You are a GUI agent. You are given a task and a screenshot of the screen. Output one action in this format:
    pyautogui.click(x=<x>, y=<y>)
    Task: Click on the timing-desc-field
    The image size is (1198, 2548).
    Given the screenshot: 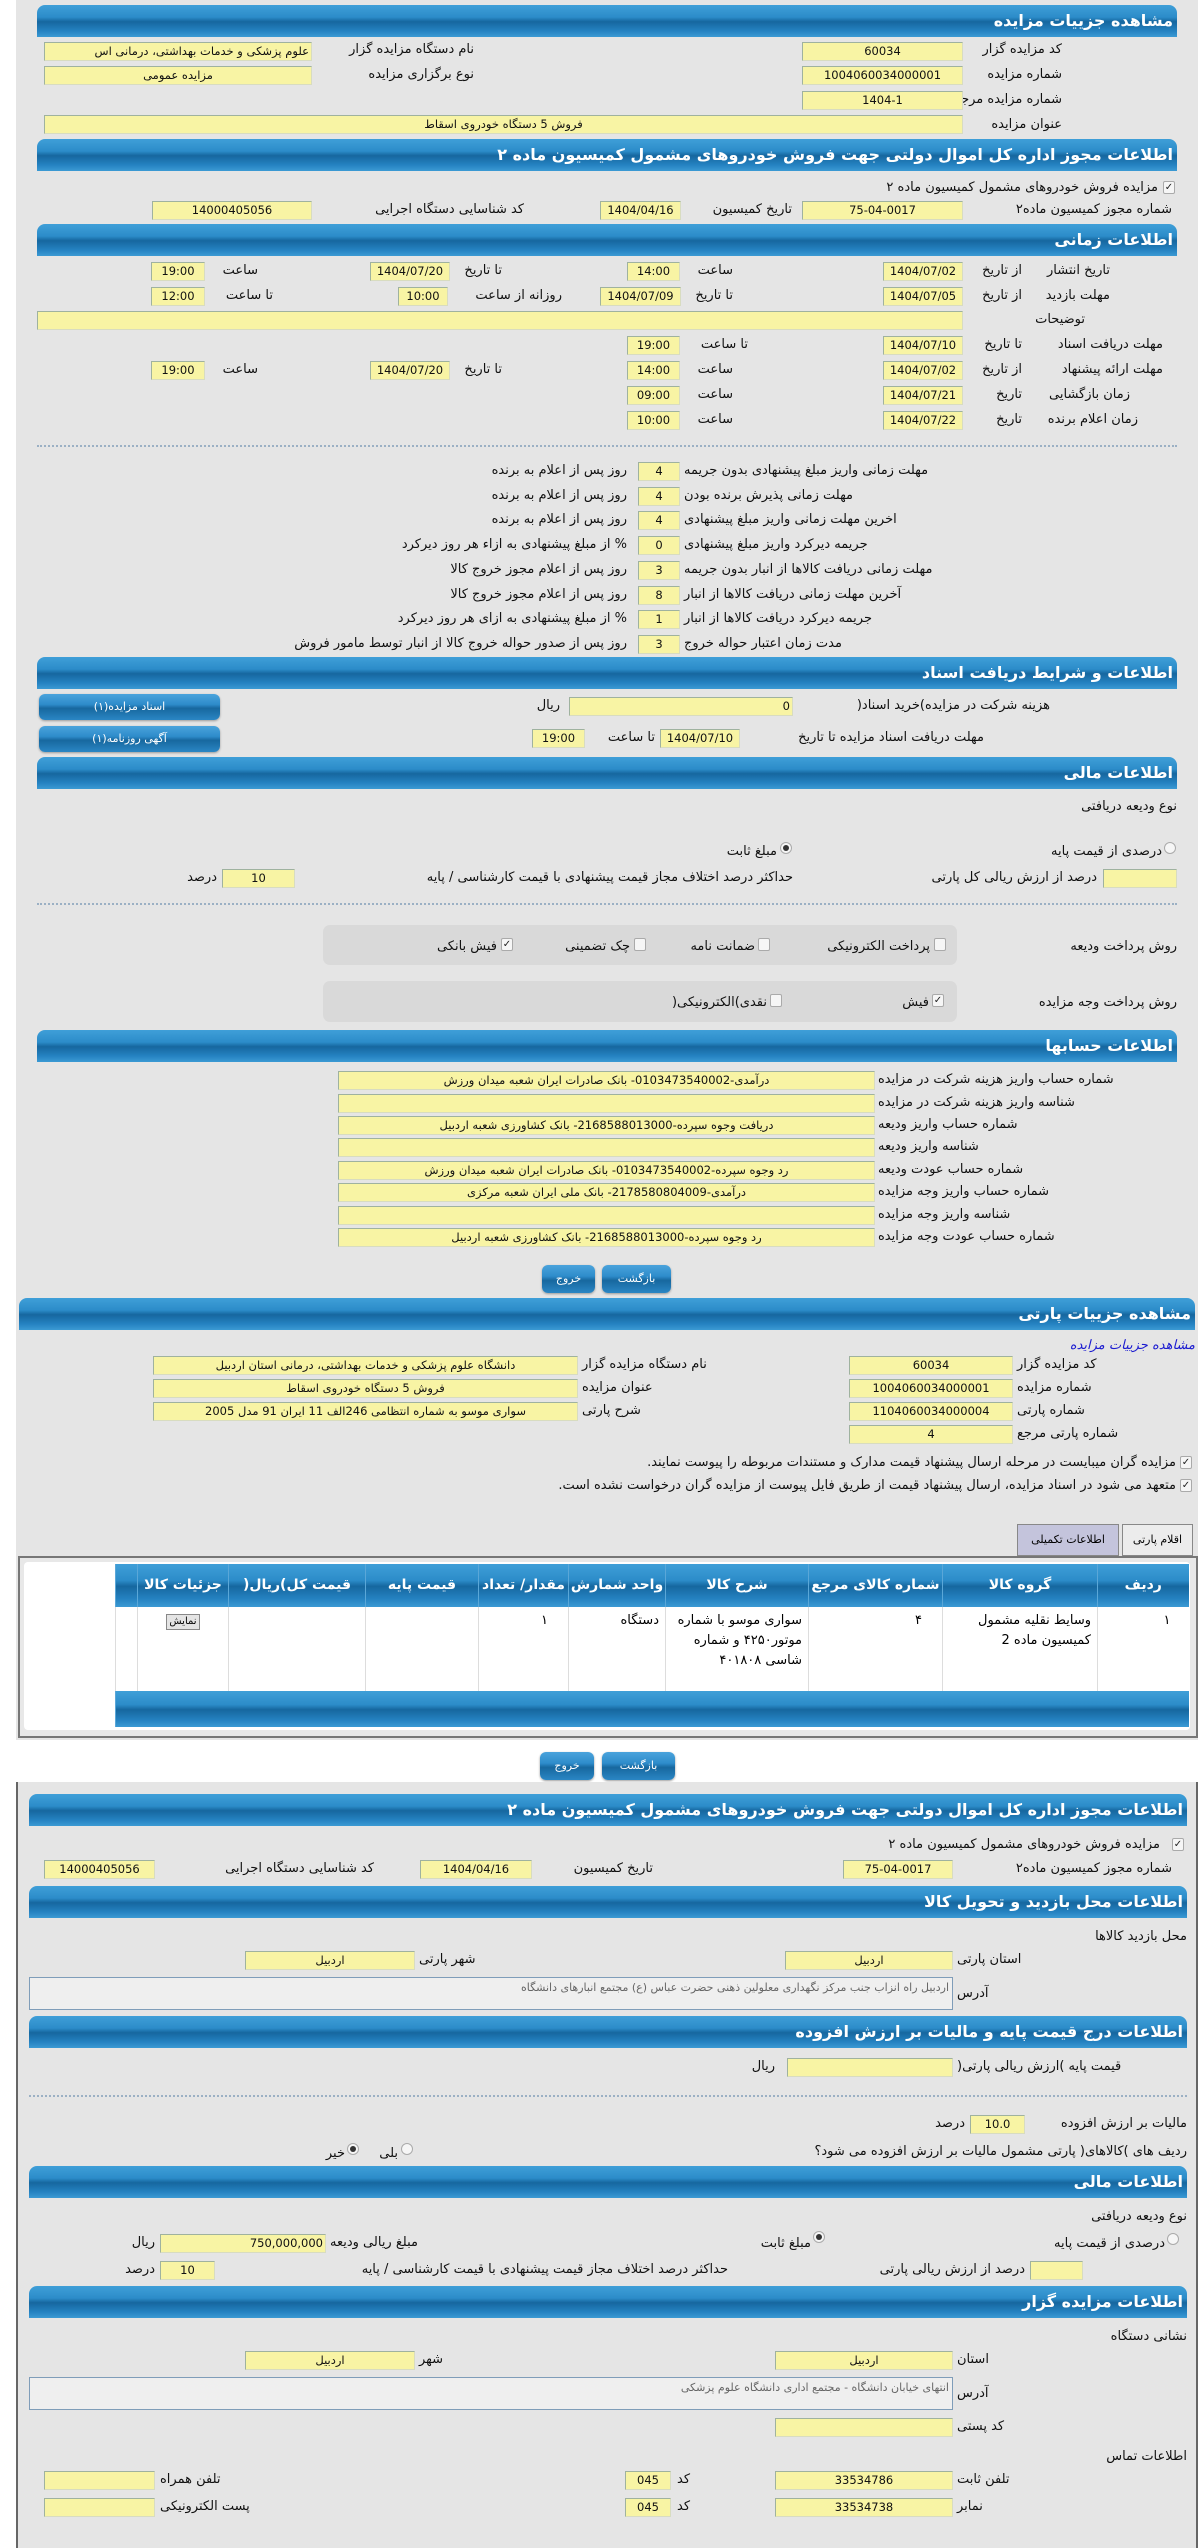 What is the action you would take?
    pyautogui.click(x=500, y=320)
    